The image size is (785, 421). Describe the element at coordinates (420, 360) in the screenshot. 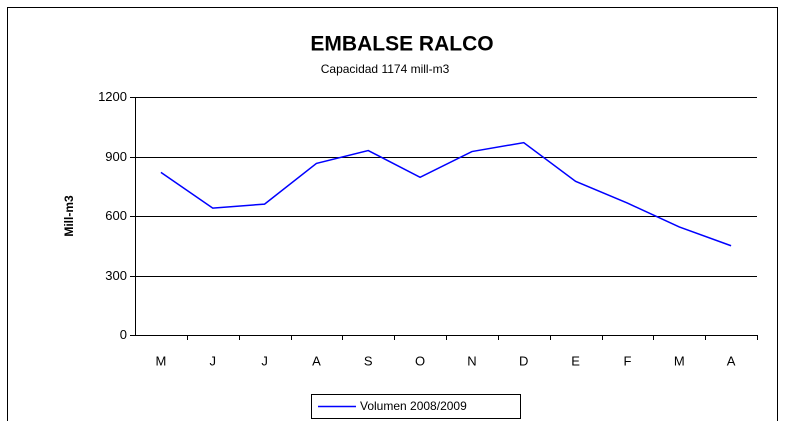

I see `x-tick-label: O` at that location.